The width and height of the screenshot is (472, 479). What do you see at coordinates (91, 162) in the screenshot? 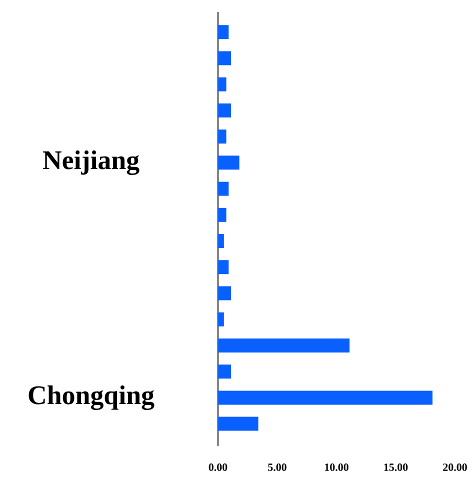
I see `y-tick-label: Neijiang` at bounding box center [91, 162].